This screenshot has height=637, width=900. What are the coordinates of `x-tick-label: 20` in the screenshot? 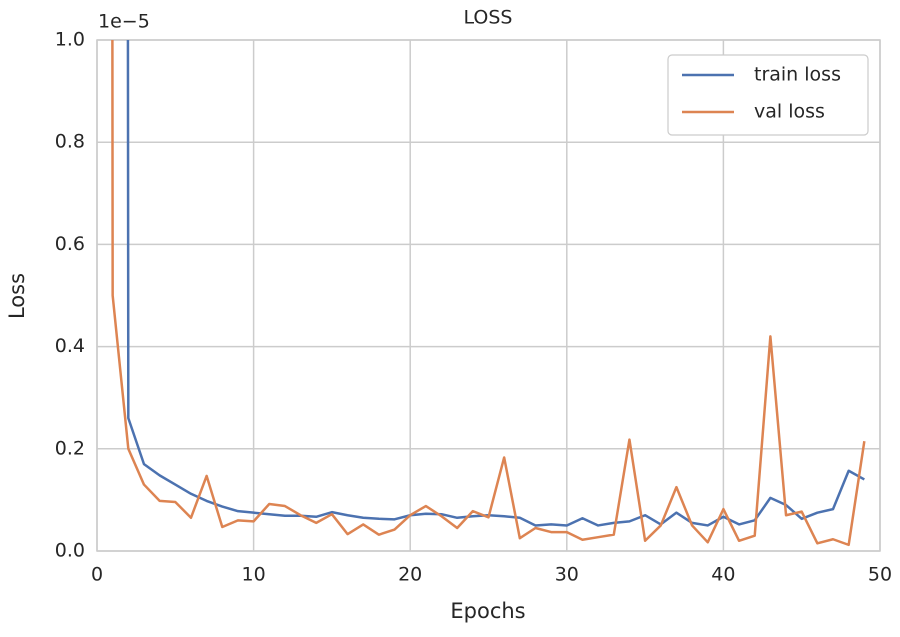 It's located at (410, 575).